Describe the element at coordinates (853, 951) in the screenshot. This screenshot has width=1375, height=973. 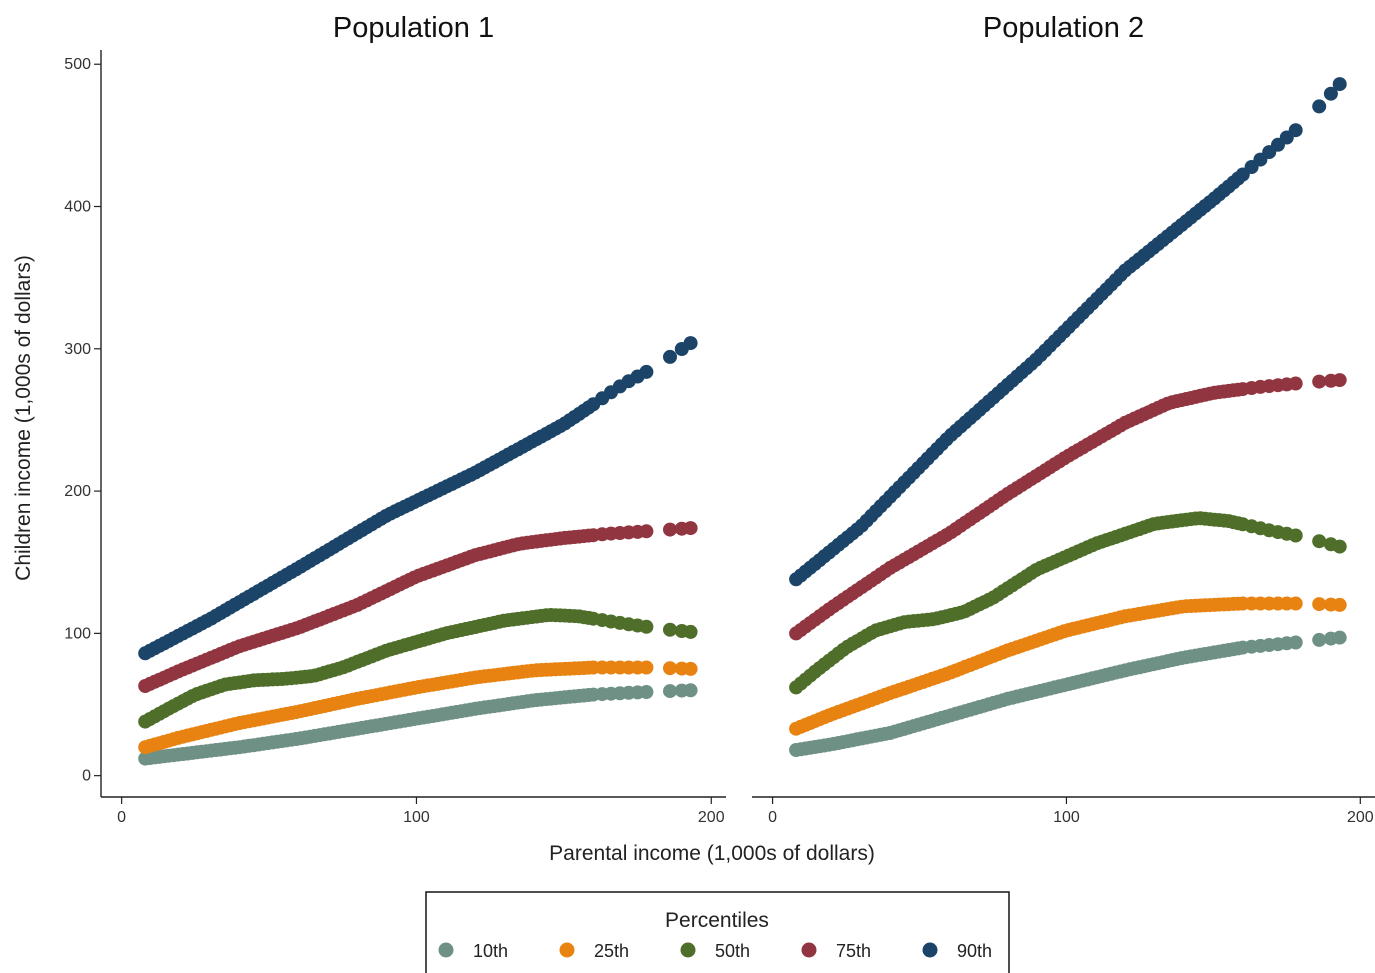
I see `legend-label: 75th` at that location.